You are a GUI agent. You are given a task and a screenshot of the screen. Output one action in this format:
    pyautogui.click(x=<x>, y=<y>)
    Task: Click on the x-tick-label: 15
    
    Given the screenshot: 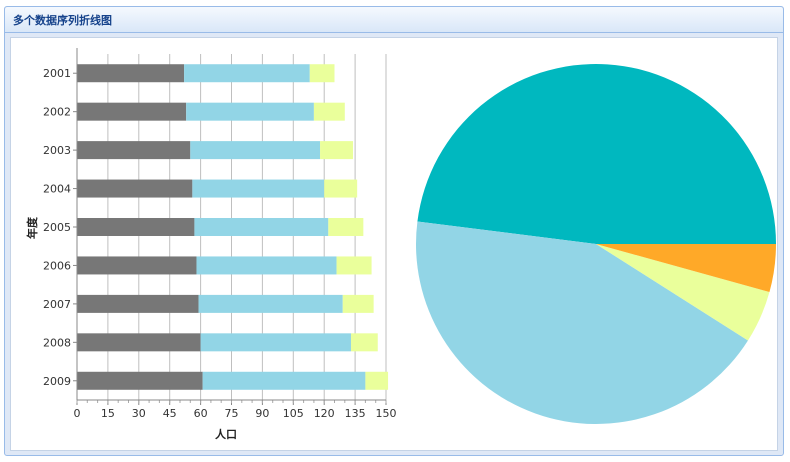 What is the action you would take?
    pyautogui.click(x=108, y=413)
    